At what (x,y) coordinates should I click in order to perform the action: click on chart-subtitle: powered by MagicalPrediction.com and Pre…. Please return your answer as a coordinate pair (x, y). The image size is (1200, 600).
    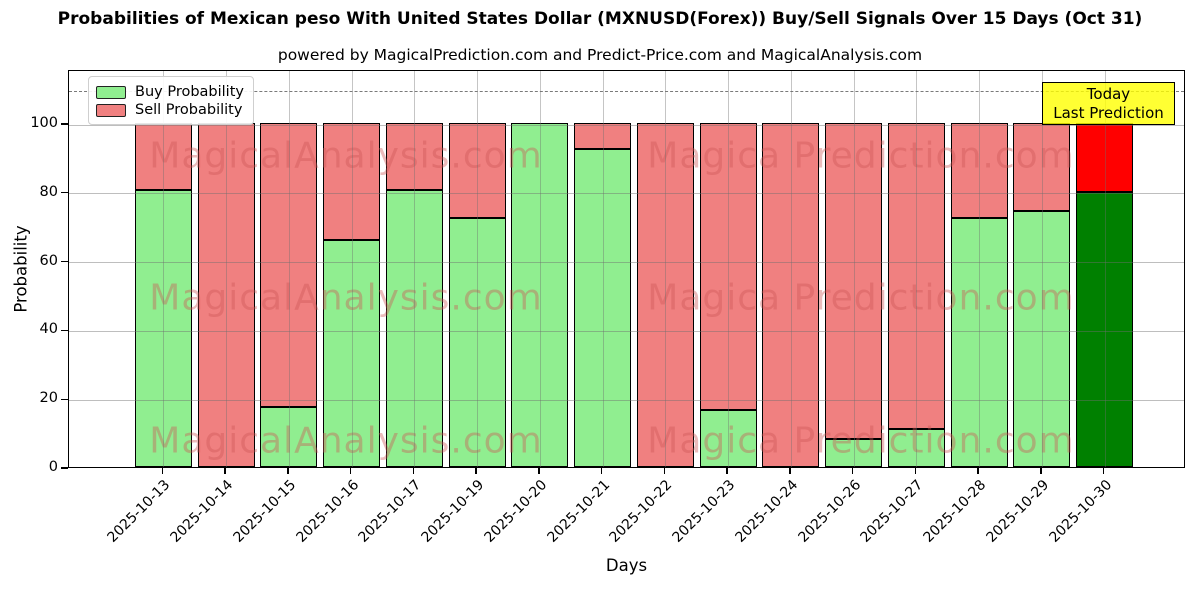
    Looking at the image, I should click on (600, 55).